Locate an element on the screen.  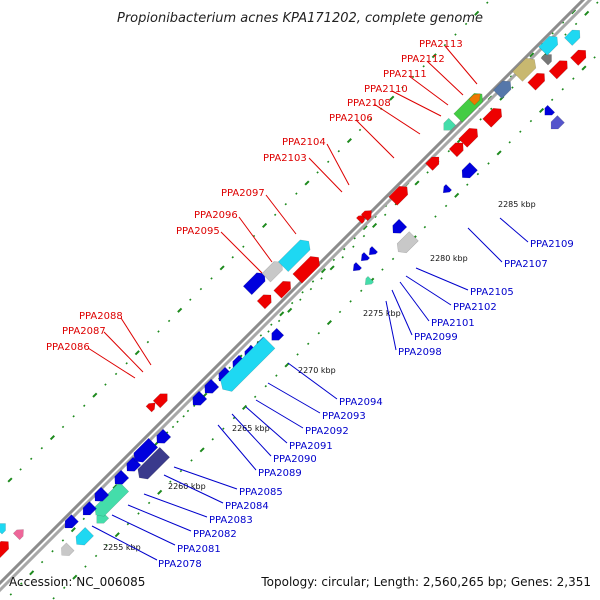
gene-label: PPA2083 is located at coordinates (231, 520).